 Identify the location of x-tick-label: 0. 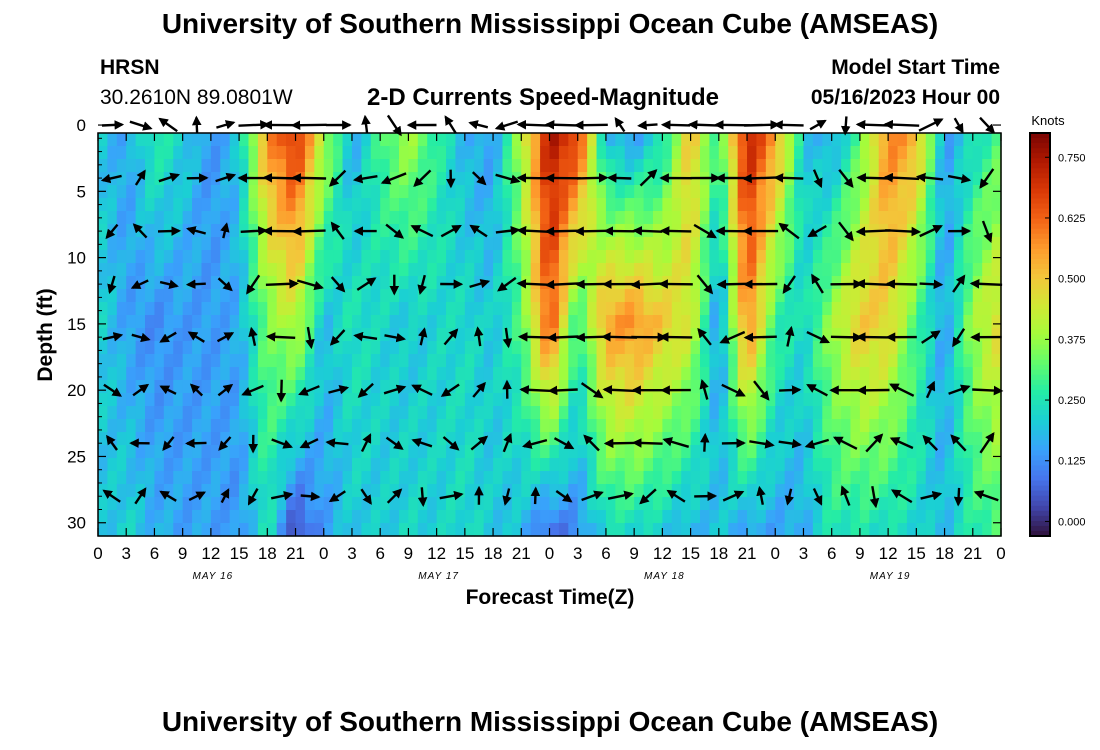
(1000, 553).